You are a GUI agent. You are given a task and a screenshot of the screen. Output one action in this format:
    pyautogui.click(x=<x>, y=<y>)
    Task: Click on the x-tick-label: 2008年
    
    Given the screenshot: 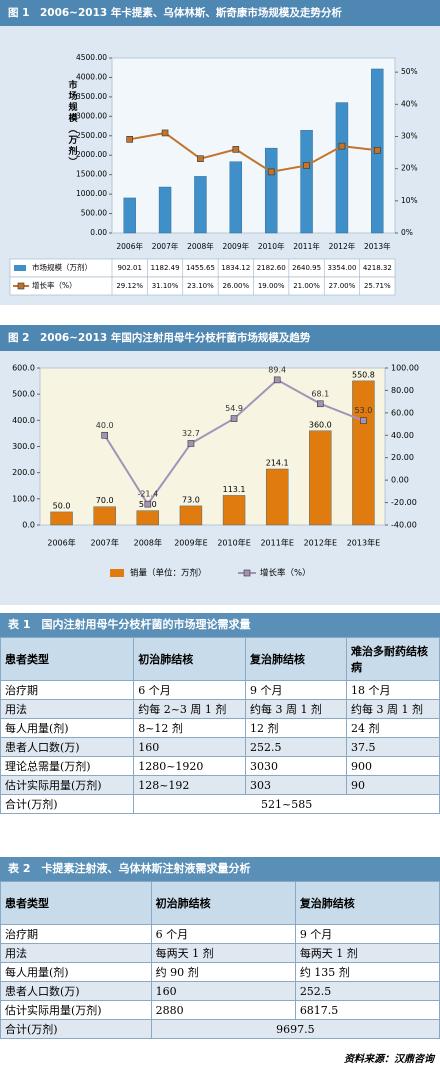 What is the action you would take?
    pyautogui.click(x=148, y=543)
    